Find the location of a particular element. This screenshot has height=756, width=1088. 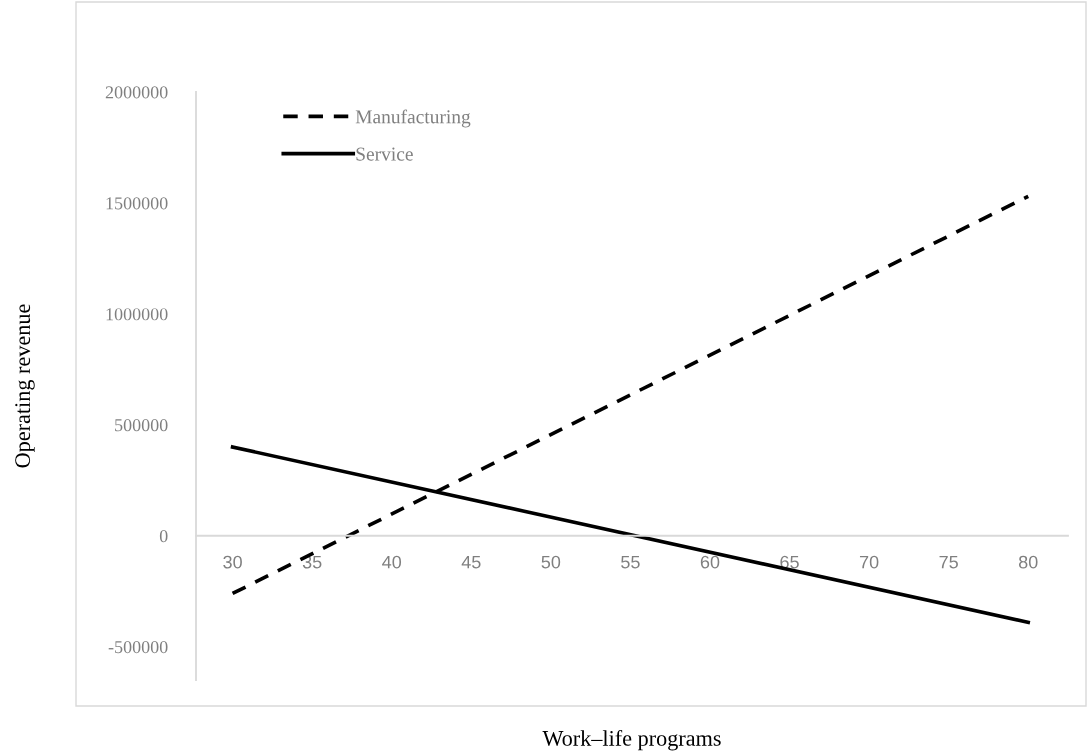

x-tick-label: 30 is located at coordinates (232, 562).